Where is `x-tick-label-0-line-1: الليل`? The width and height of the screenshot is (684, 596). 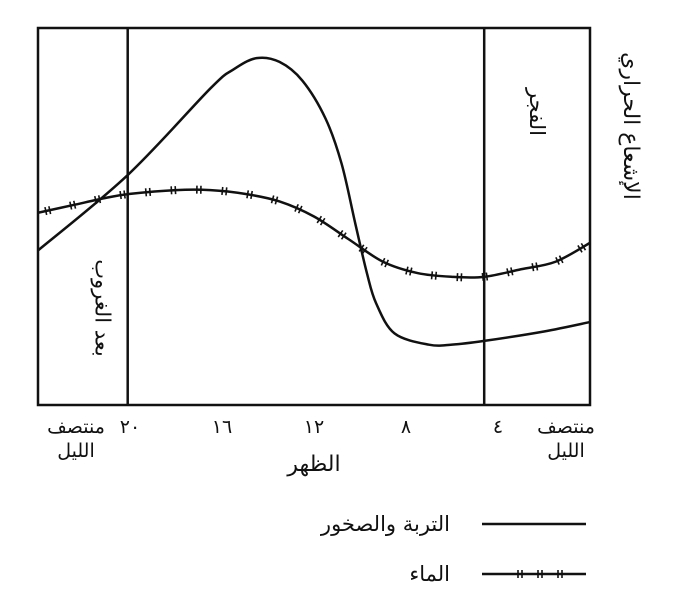
x-tick-label-0-line-1: الليل is located at coordinates (75, 451).